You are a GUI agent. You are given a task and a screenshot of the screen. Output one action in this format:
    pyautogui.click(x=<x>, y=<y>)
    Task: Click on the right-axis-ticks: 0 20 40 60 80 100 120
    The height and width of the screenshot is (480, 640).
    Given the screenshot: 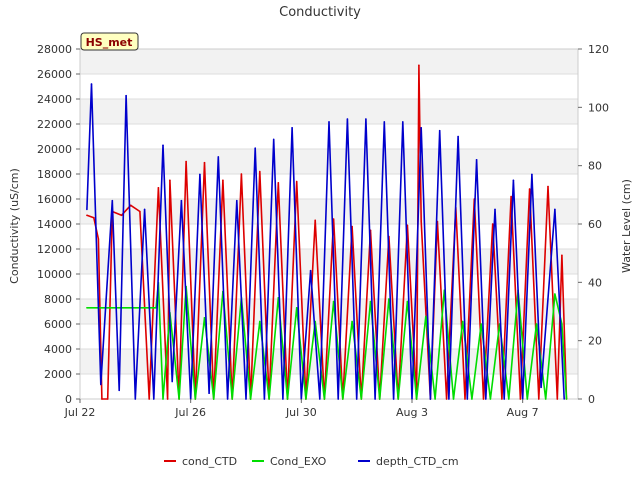 What is the action you would take?
    pyautogui.click(x=593, y=224)
    